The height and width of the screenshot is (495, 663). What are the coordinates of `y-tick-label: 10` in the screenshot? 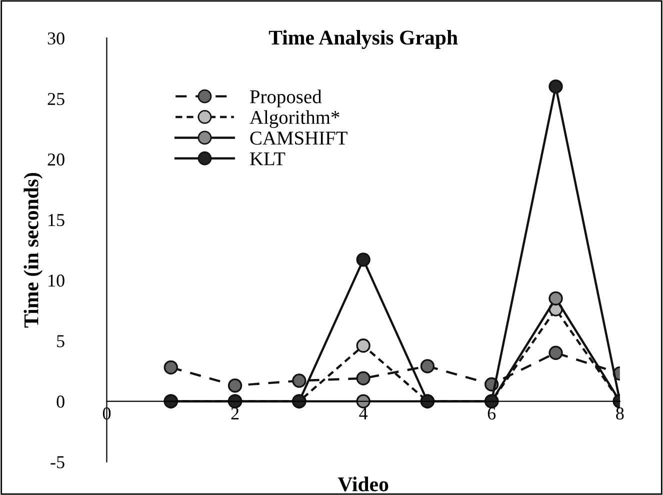 It's located at (56, 280).